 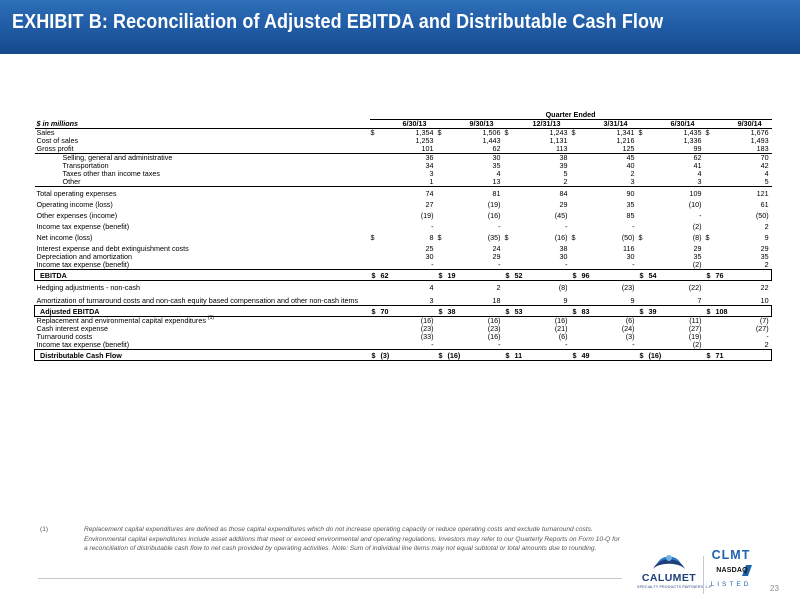 I want to click on row-label-text: Total operating expenses, so click(x=76, y=193).